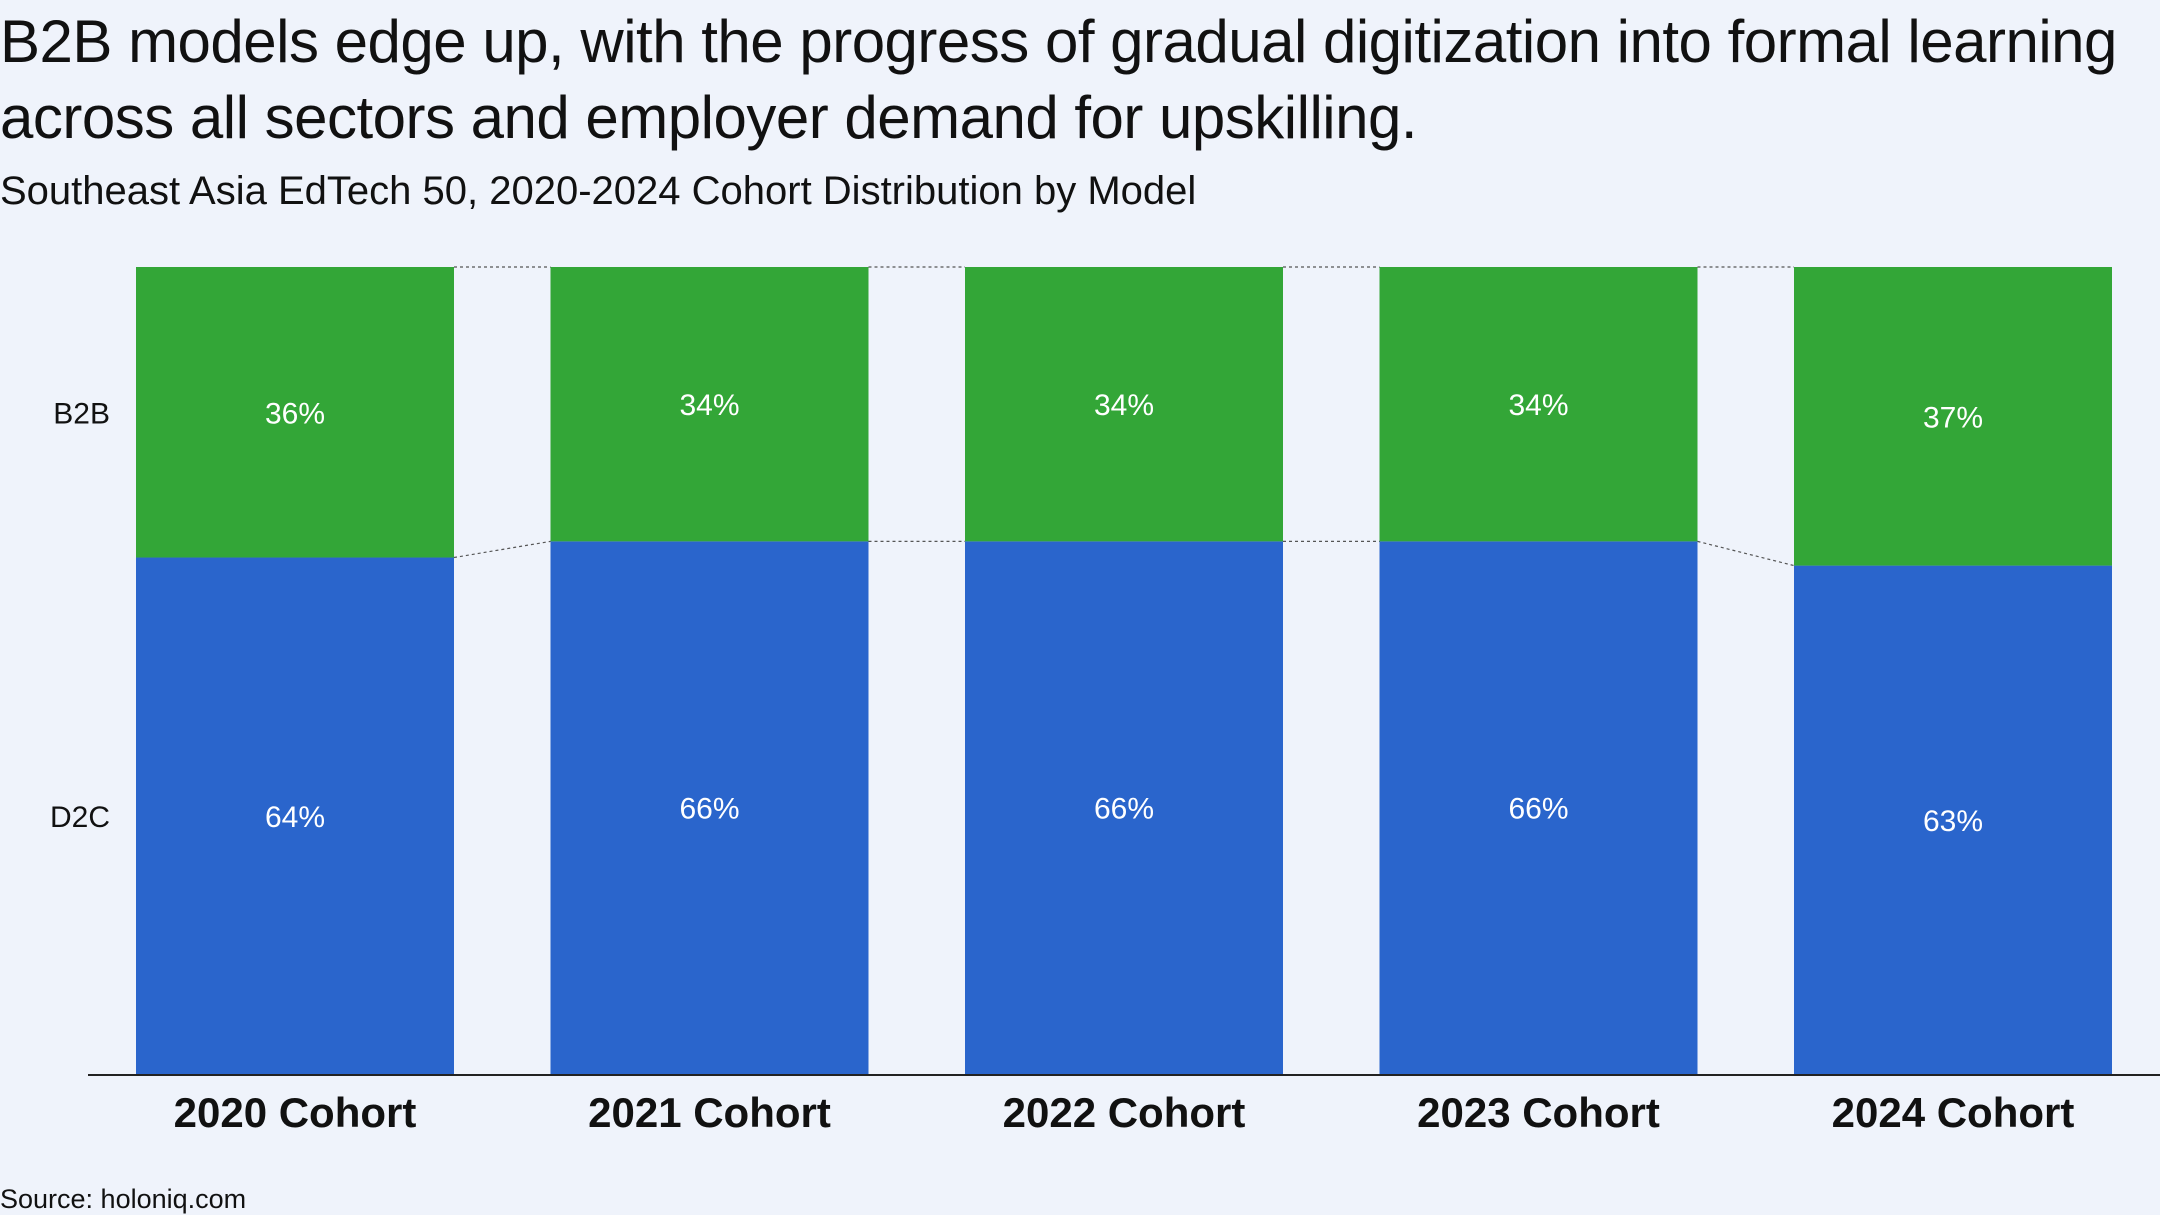 Image resolution: width=2160 pixels, height=1215 pixels. Describe the element at coordinates (1124, 1112) in the screenshot. I see `x-tick-label: 2022 Cohort` at that location.